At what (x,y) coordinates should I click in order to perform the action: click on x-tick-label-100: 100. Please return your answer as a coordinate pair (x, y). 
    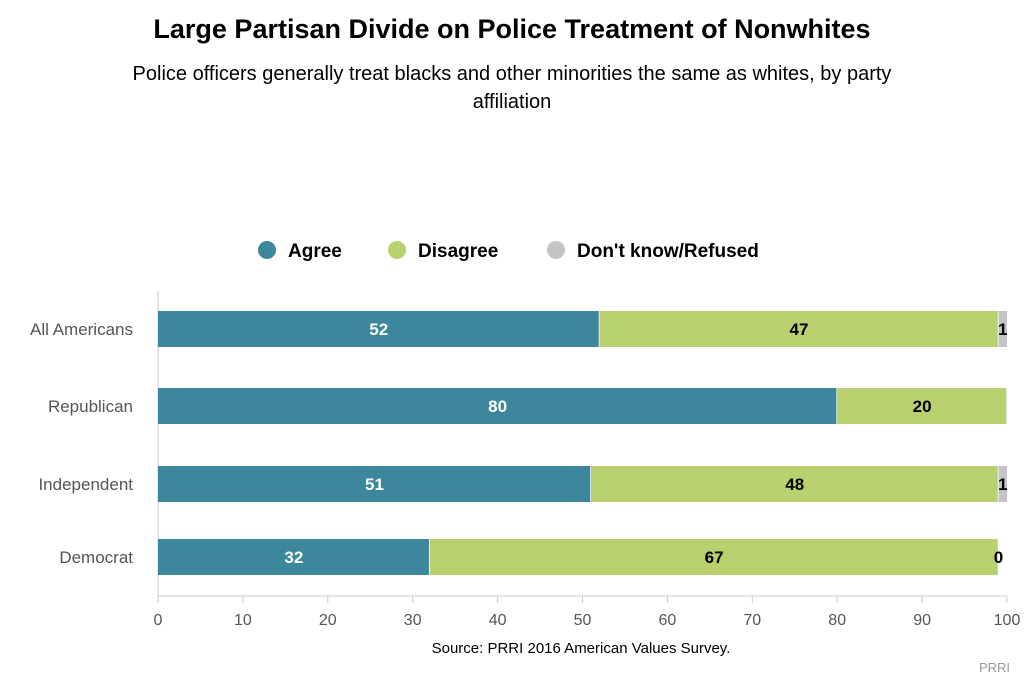
    Looking at the image, I should click on (1007, 620).